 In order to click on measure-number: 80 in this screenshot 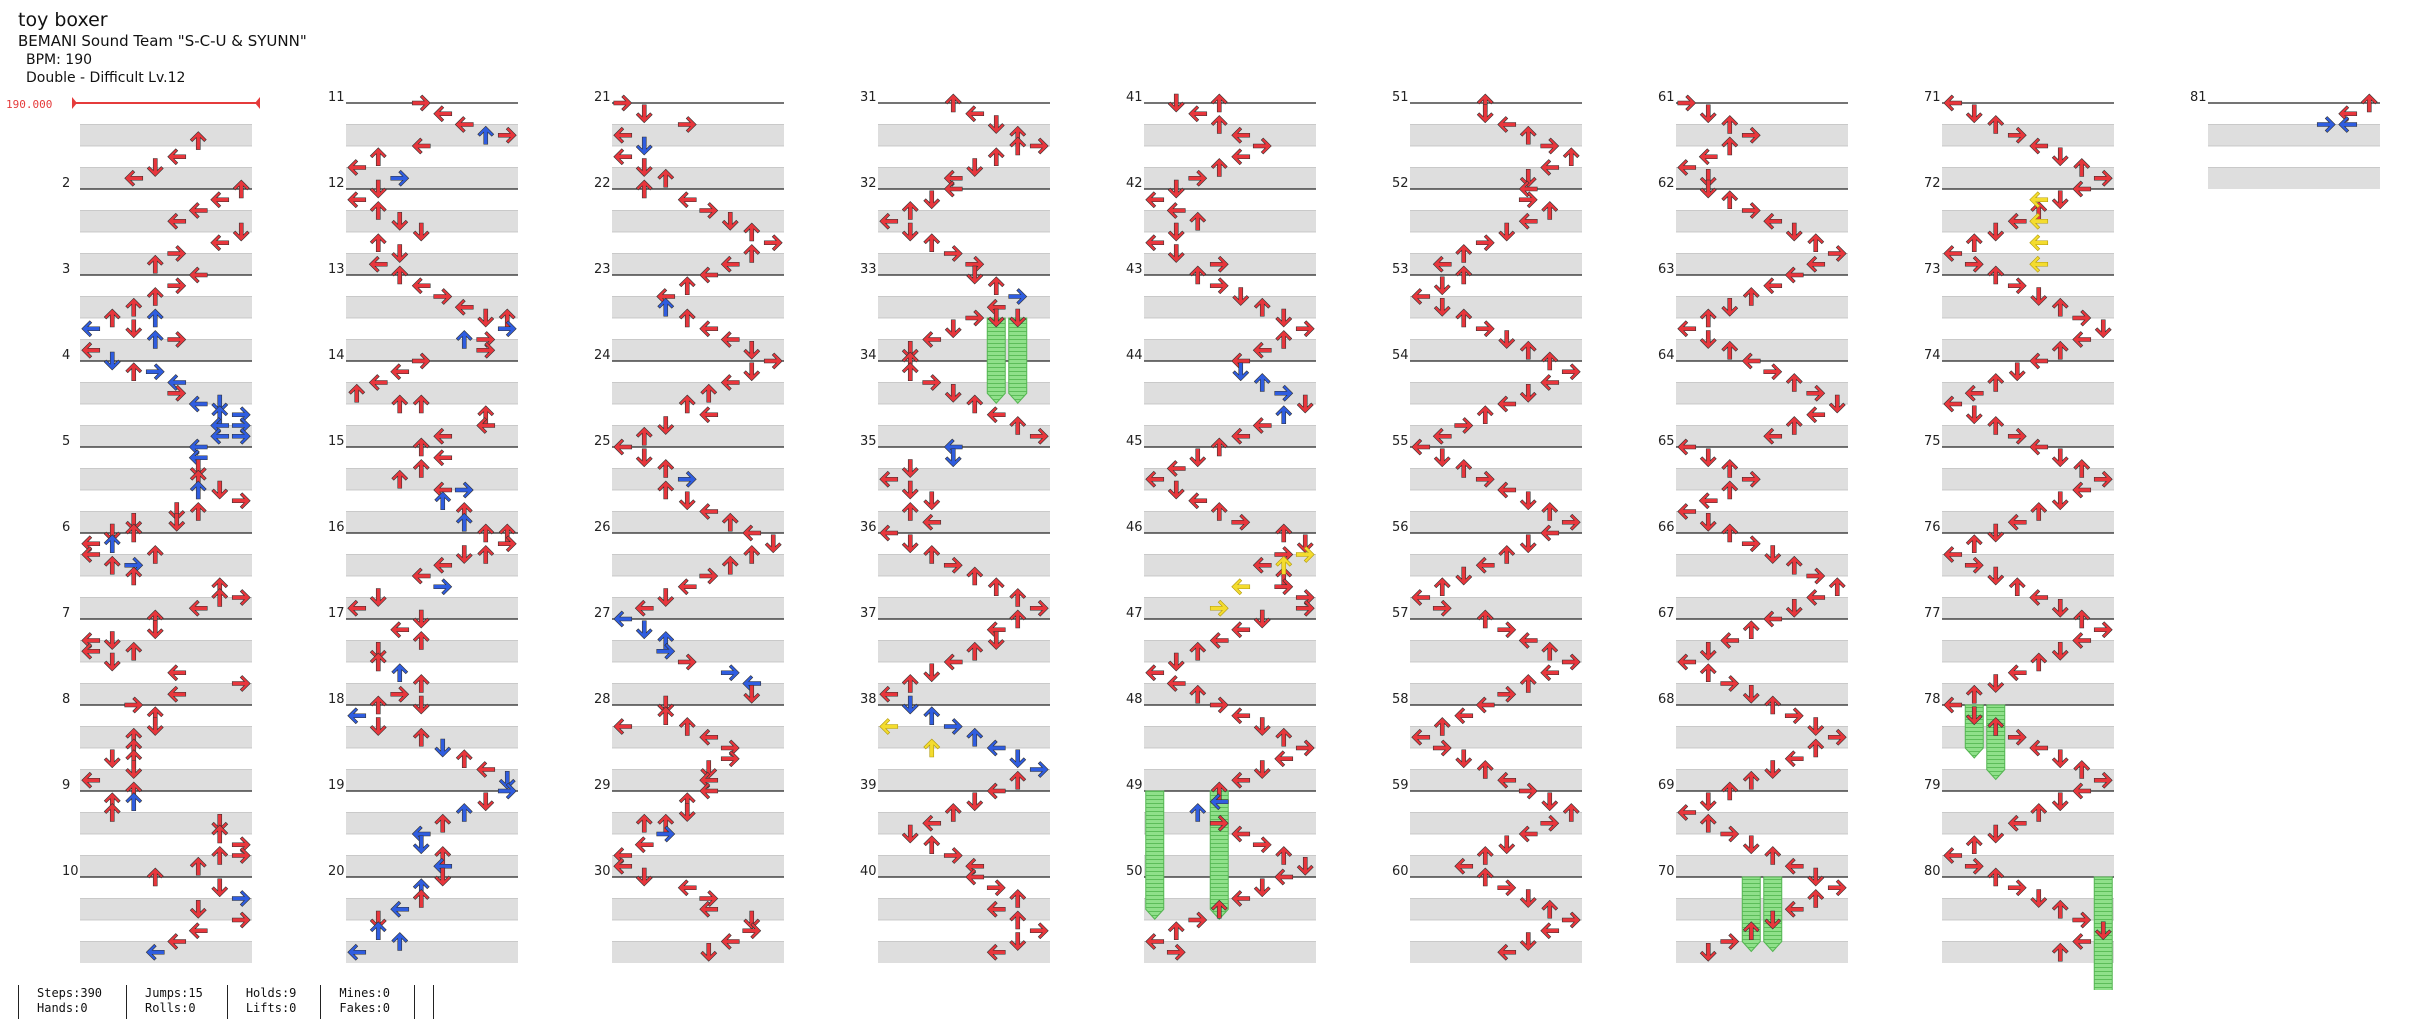, I will do `click(1932, 871)`.